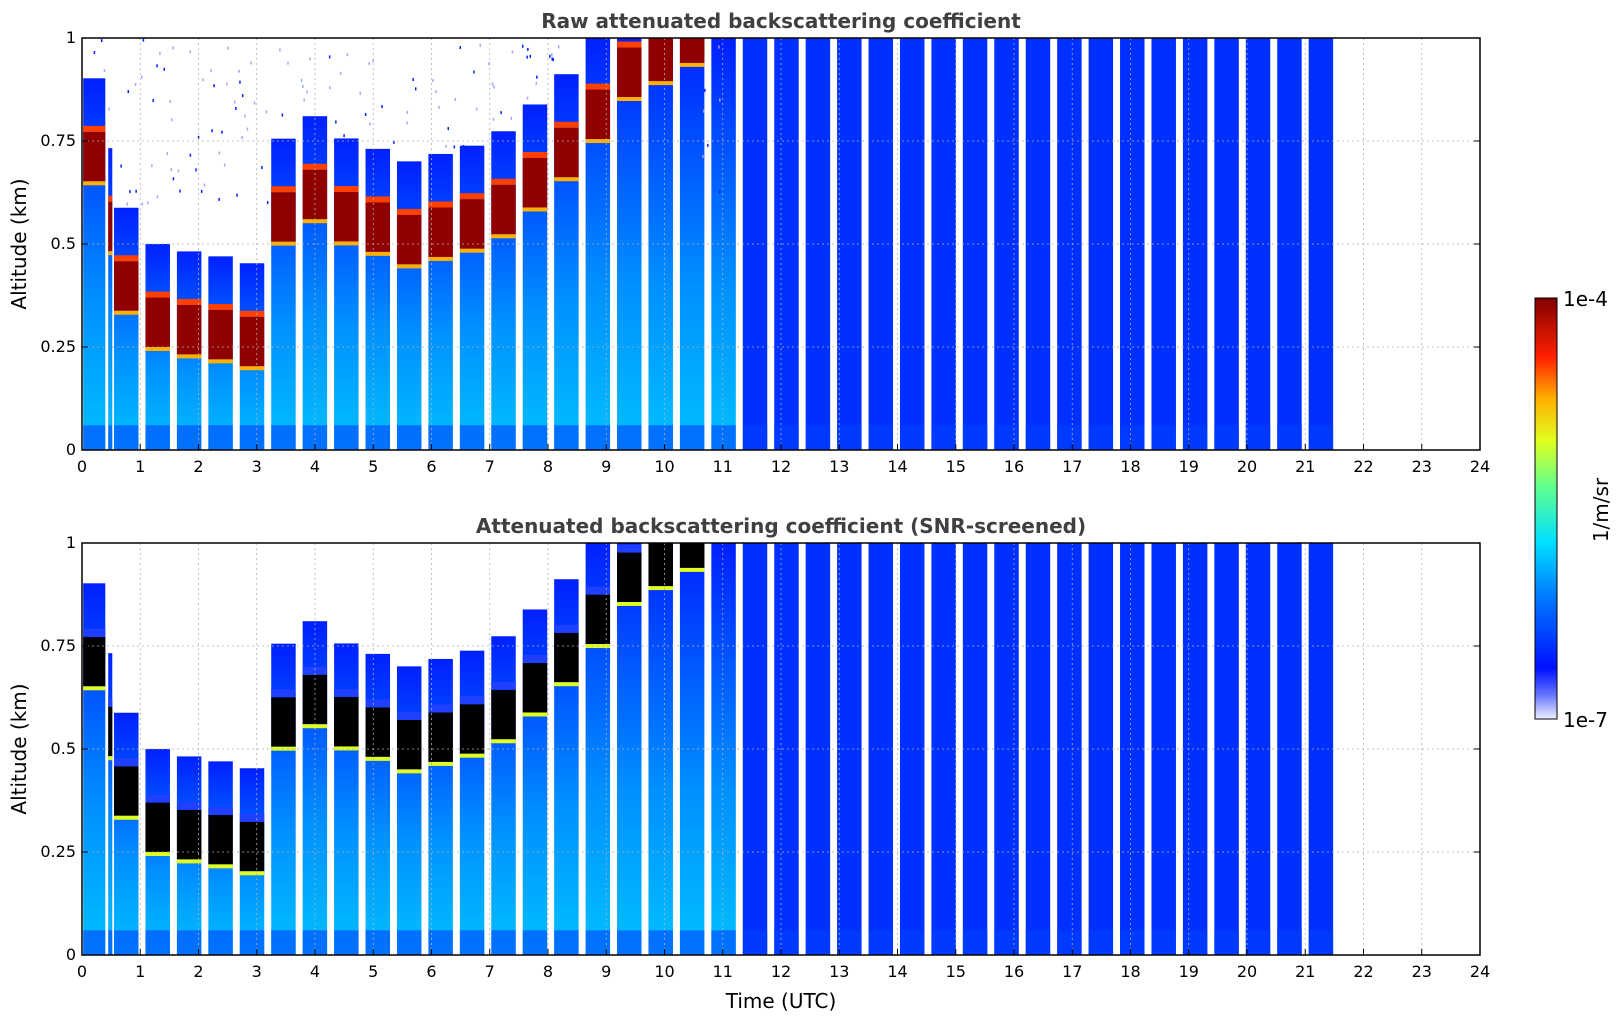 This screenshot has width=1621, height=1020. I want to click on x-tick-label: 2, so click(198, 466).